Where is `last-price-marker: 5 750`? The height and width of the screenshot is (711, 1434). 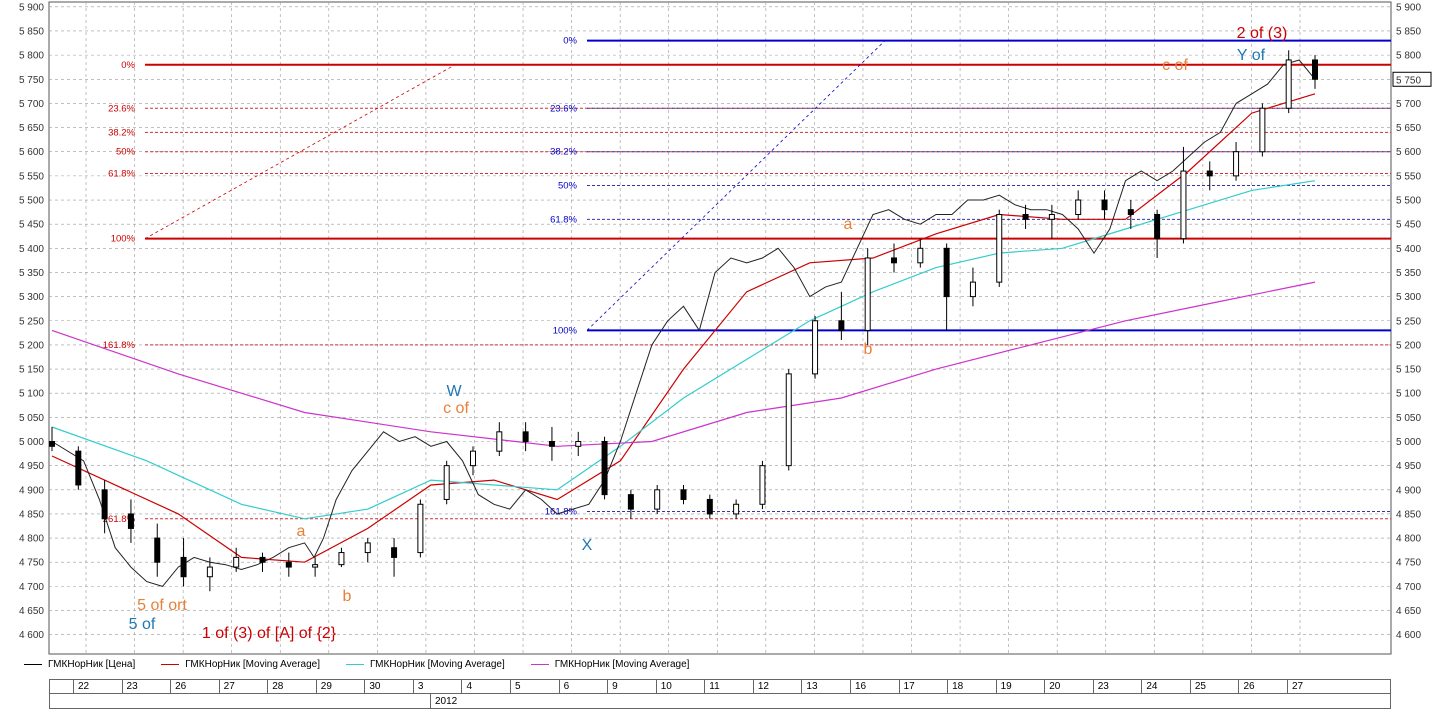 last-price-marker: 5 750 is located at coordinates (1412, 79).